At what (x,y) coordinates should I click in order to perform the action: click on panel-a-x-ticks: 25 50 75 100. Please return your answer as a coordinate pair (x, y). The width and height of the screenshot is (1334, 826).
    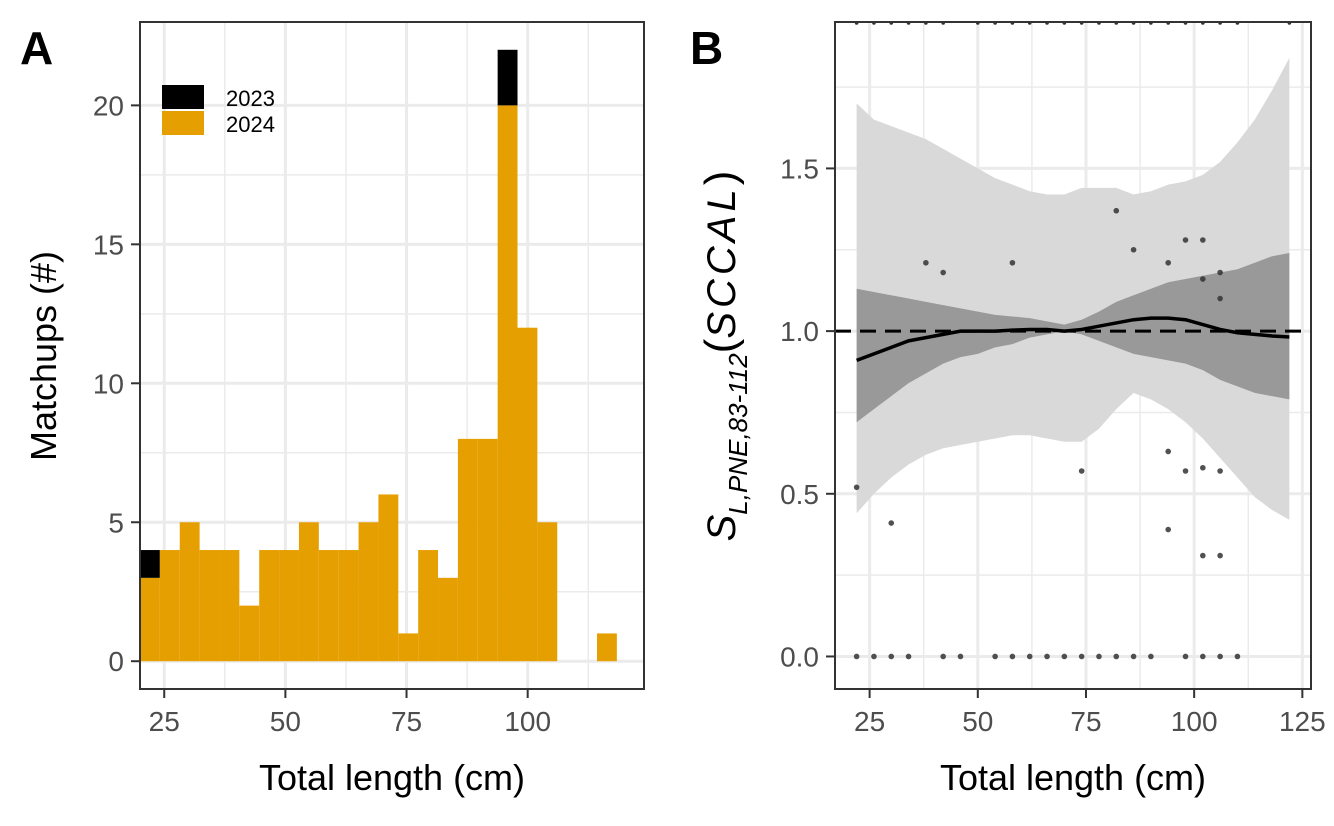
    Looking at the image, I should click on (350, 713).